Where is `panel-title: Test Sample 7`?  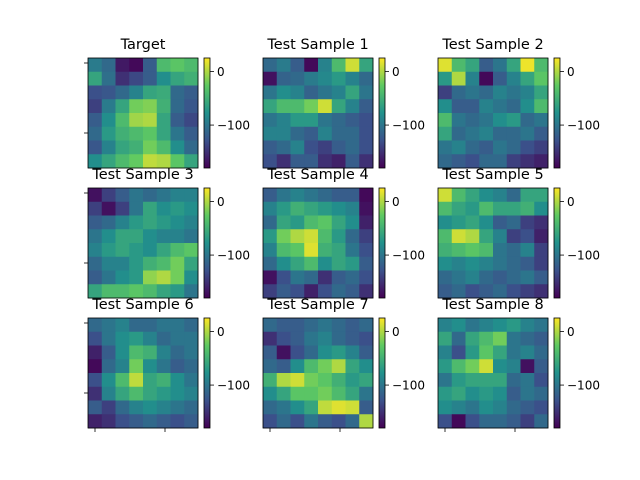
panel-title: Test Sample 7 is located at coordinates (317, 305).